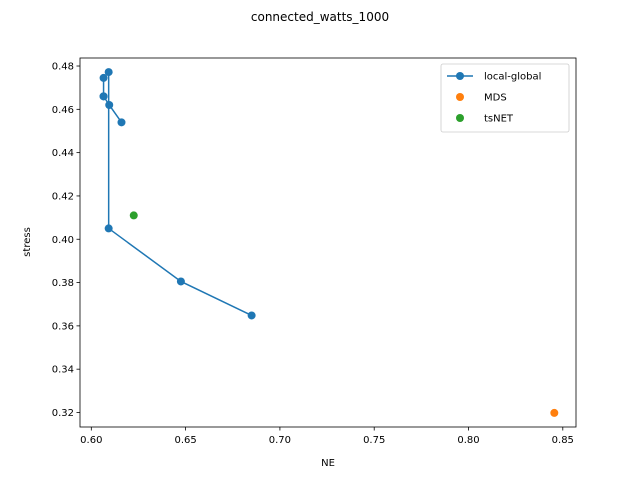 The height and width of the screenshot is (480, 640). What do you see at coordinates (468, 440) in the screenshot?
I see `x-tick-label: 0.80` at bounding box center [468, 440].